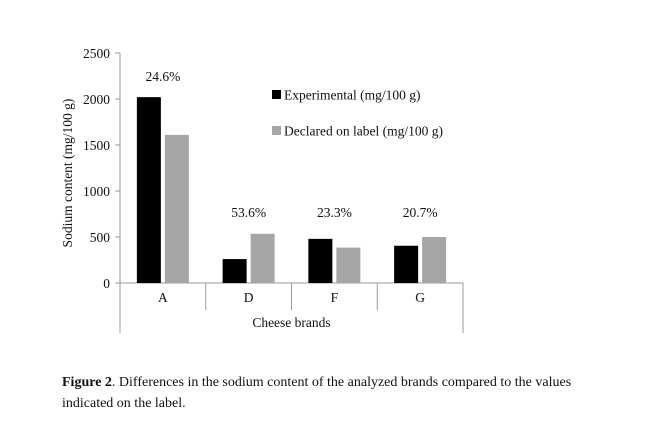 This screenshot has height=425, width=650. Describe the element at coordinates (96, 53) in the screenshot. I see `y-tick-label: 2500` at that location.